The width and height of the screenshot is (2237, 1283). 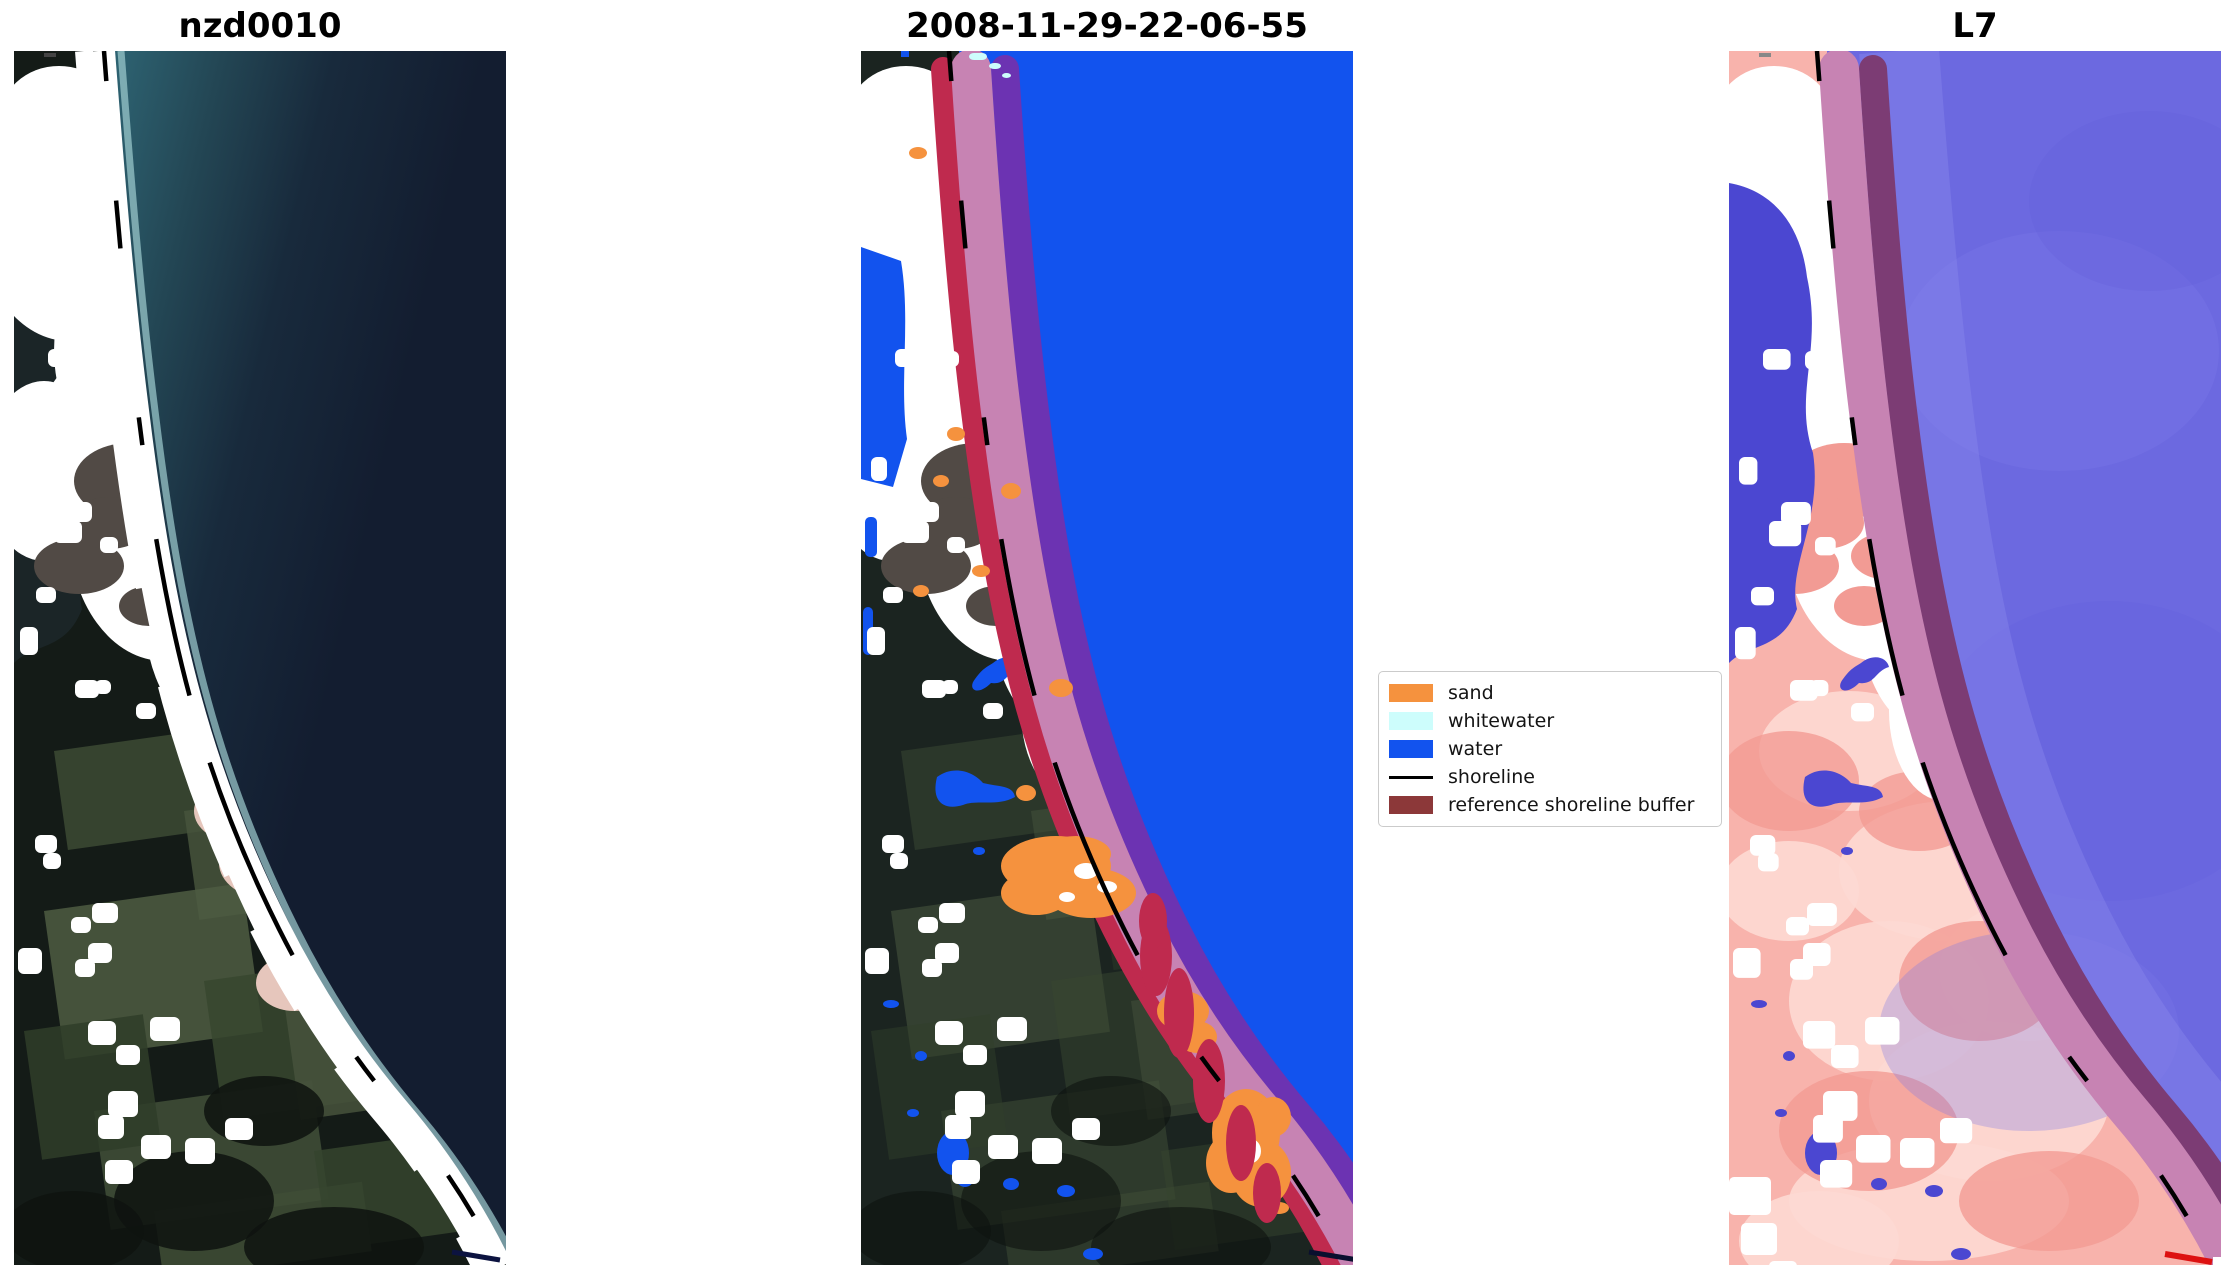 I want to click on legend-entry-sand: sand, so click(x=1550, y=692).